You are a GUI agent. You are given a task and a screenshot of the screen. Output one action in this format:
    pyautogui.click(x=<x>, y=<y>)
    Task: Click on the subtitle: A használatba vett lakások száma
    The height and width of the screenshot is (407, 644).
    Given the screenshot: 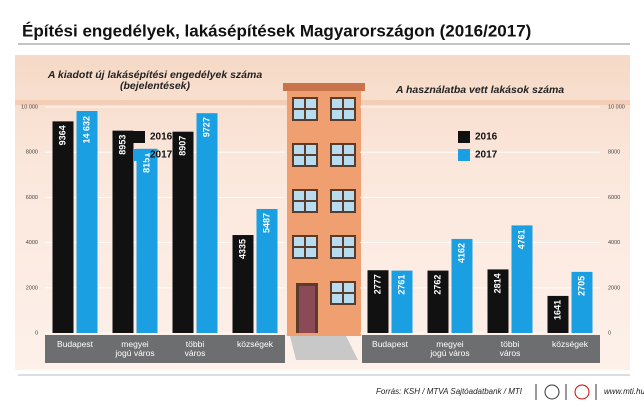 What is the action you would take?
    pyautogui.click(x=480, y=90)
    